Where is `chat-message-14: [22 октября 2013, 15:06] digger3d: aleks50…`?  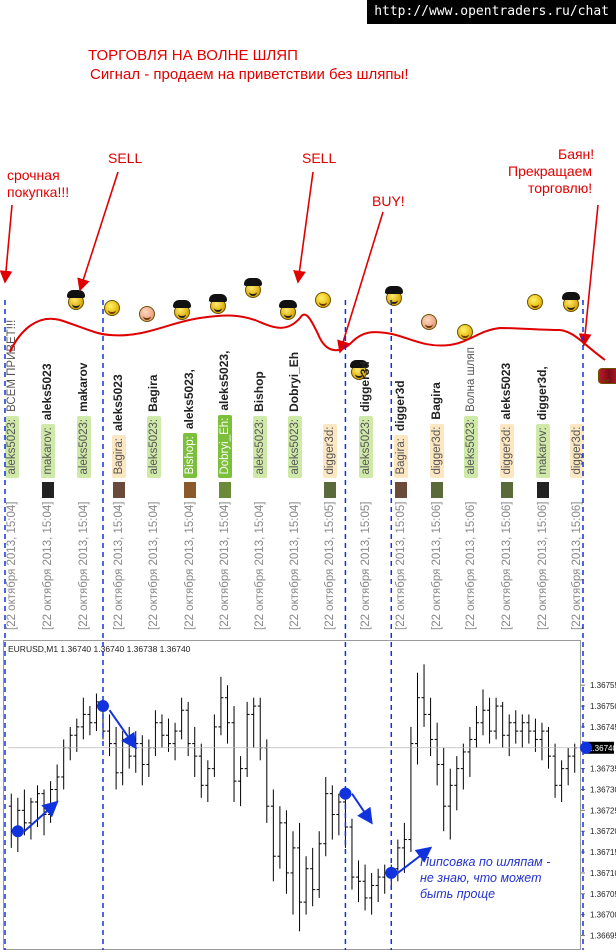 chat-message-14: [22 октября 2013, 15:06] digger3d: aleks50… is located at coordinates (507, 496).